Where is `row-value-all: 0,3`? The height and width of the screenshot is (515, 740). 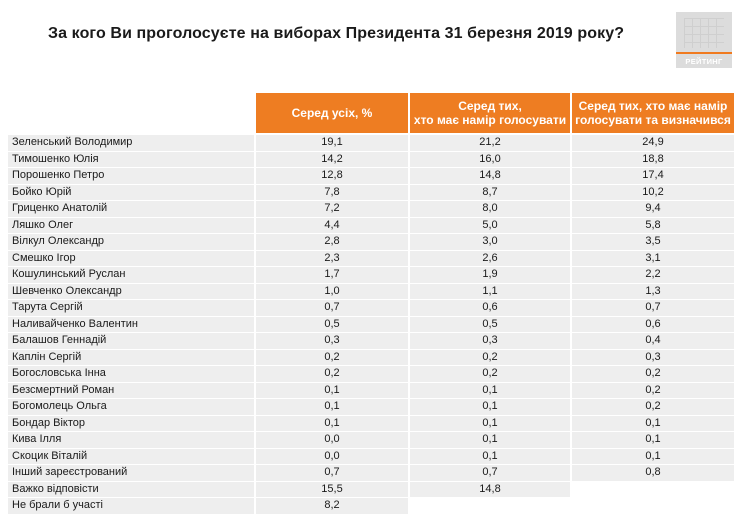 row-value-all: 0,3 is located at coordinates (332, 341).